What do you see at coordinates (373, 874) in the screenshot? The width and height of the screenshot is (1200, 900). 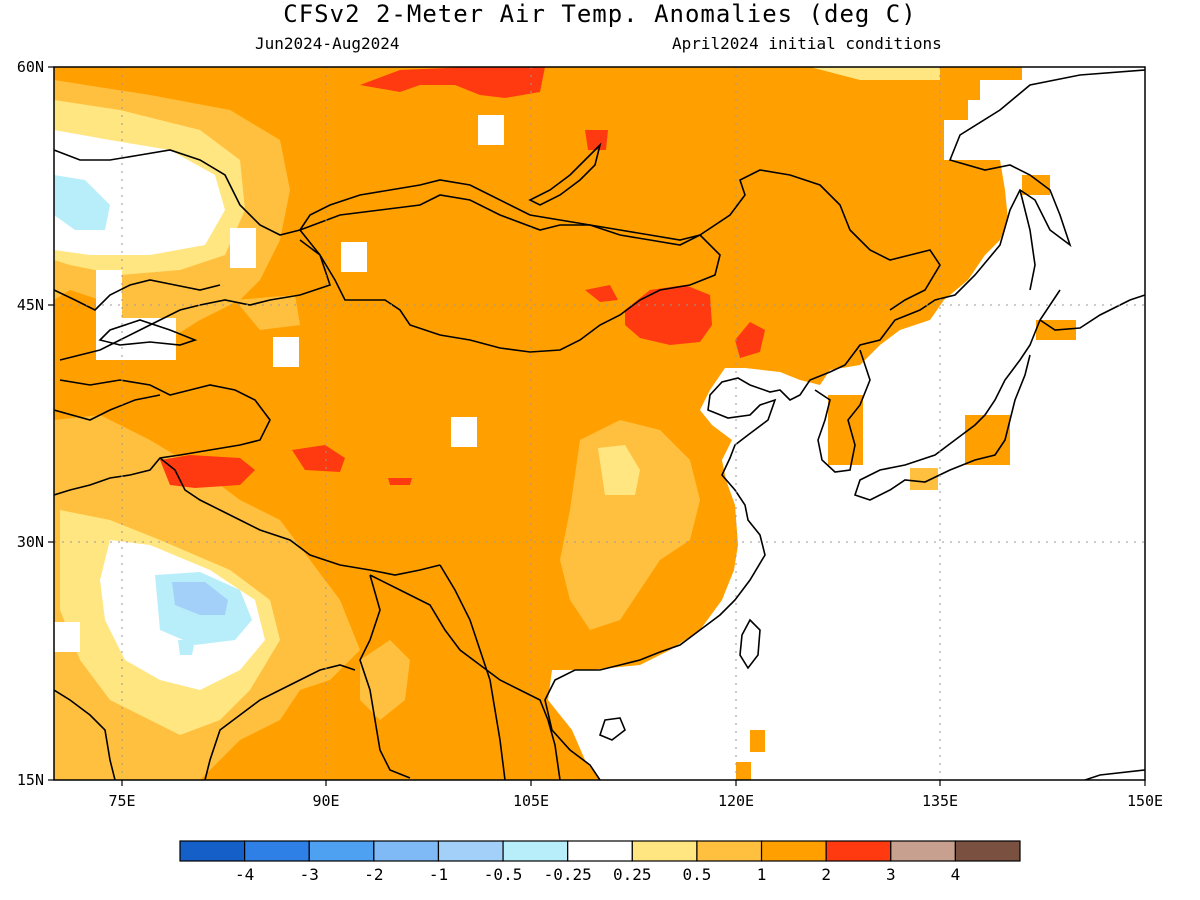 I see `colorbar-label: -2` at bounding box center [373, 874].